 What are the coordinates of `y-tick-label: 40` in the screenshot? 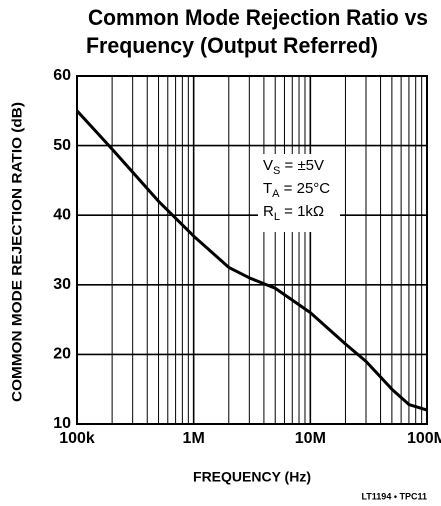 It's located at (62, 214).